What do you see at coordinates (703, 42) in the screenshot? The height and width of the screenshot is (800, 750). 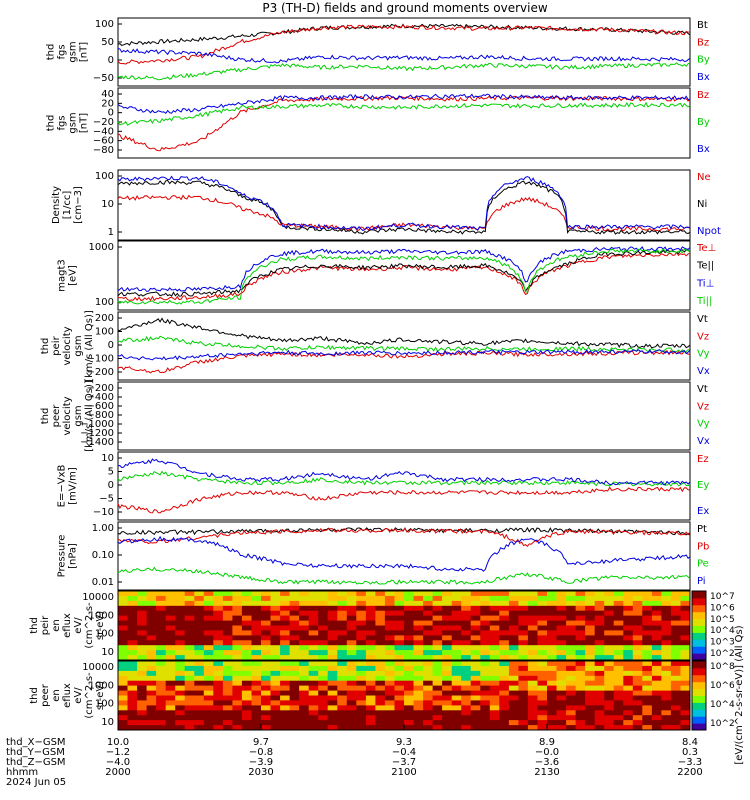 I see `legend-0-1: Bz` at bounding box center [703, 42].